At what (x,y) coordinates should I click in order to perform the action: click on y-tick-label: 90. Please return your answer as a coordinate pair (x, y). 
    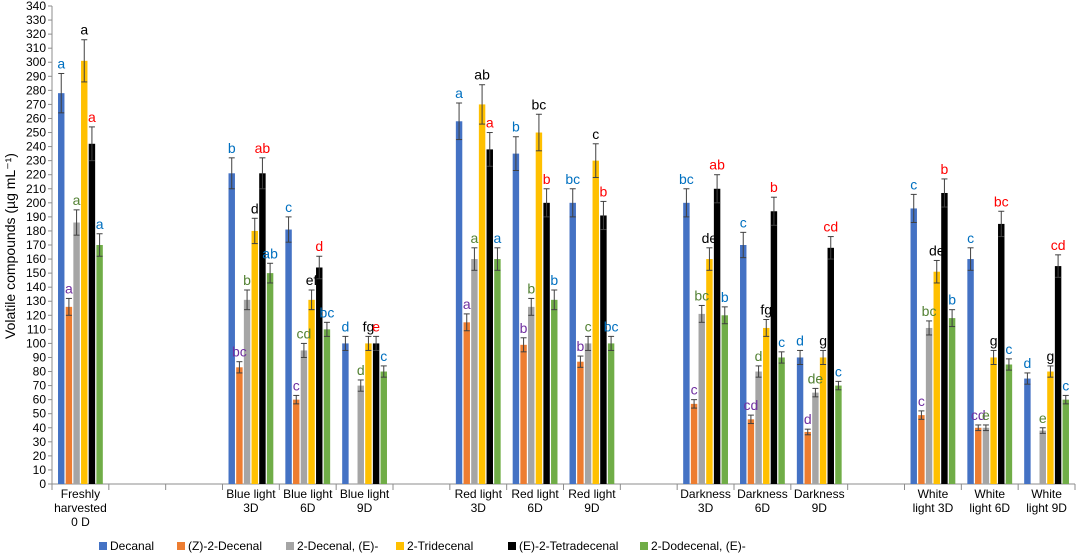
    Looking at the image, I should click on (40, 357).